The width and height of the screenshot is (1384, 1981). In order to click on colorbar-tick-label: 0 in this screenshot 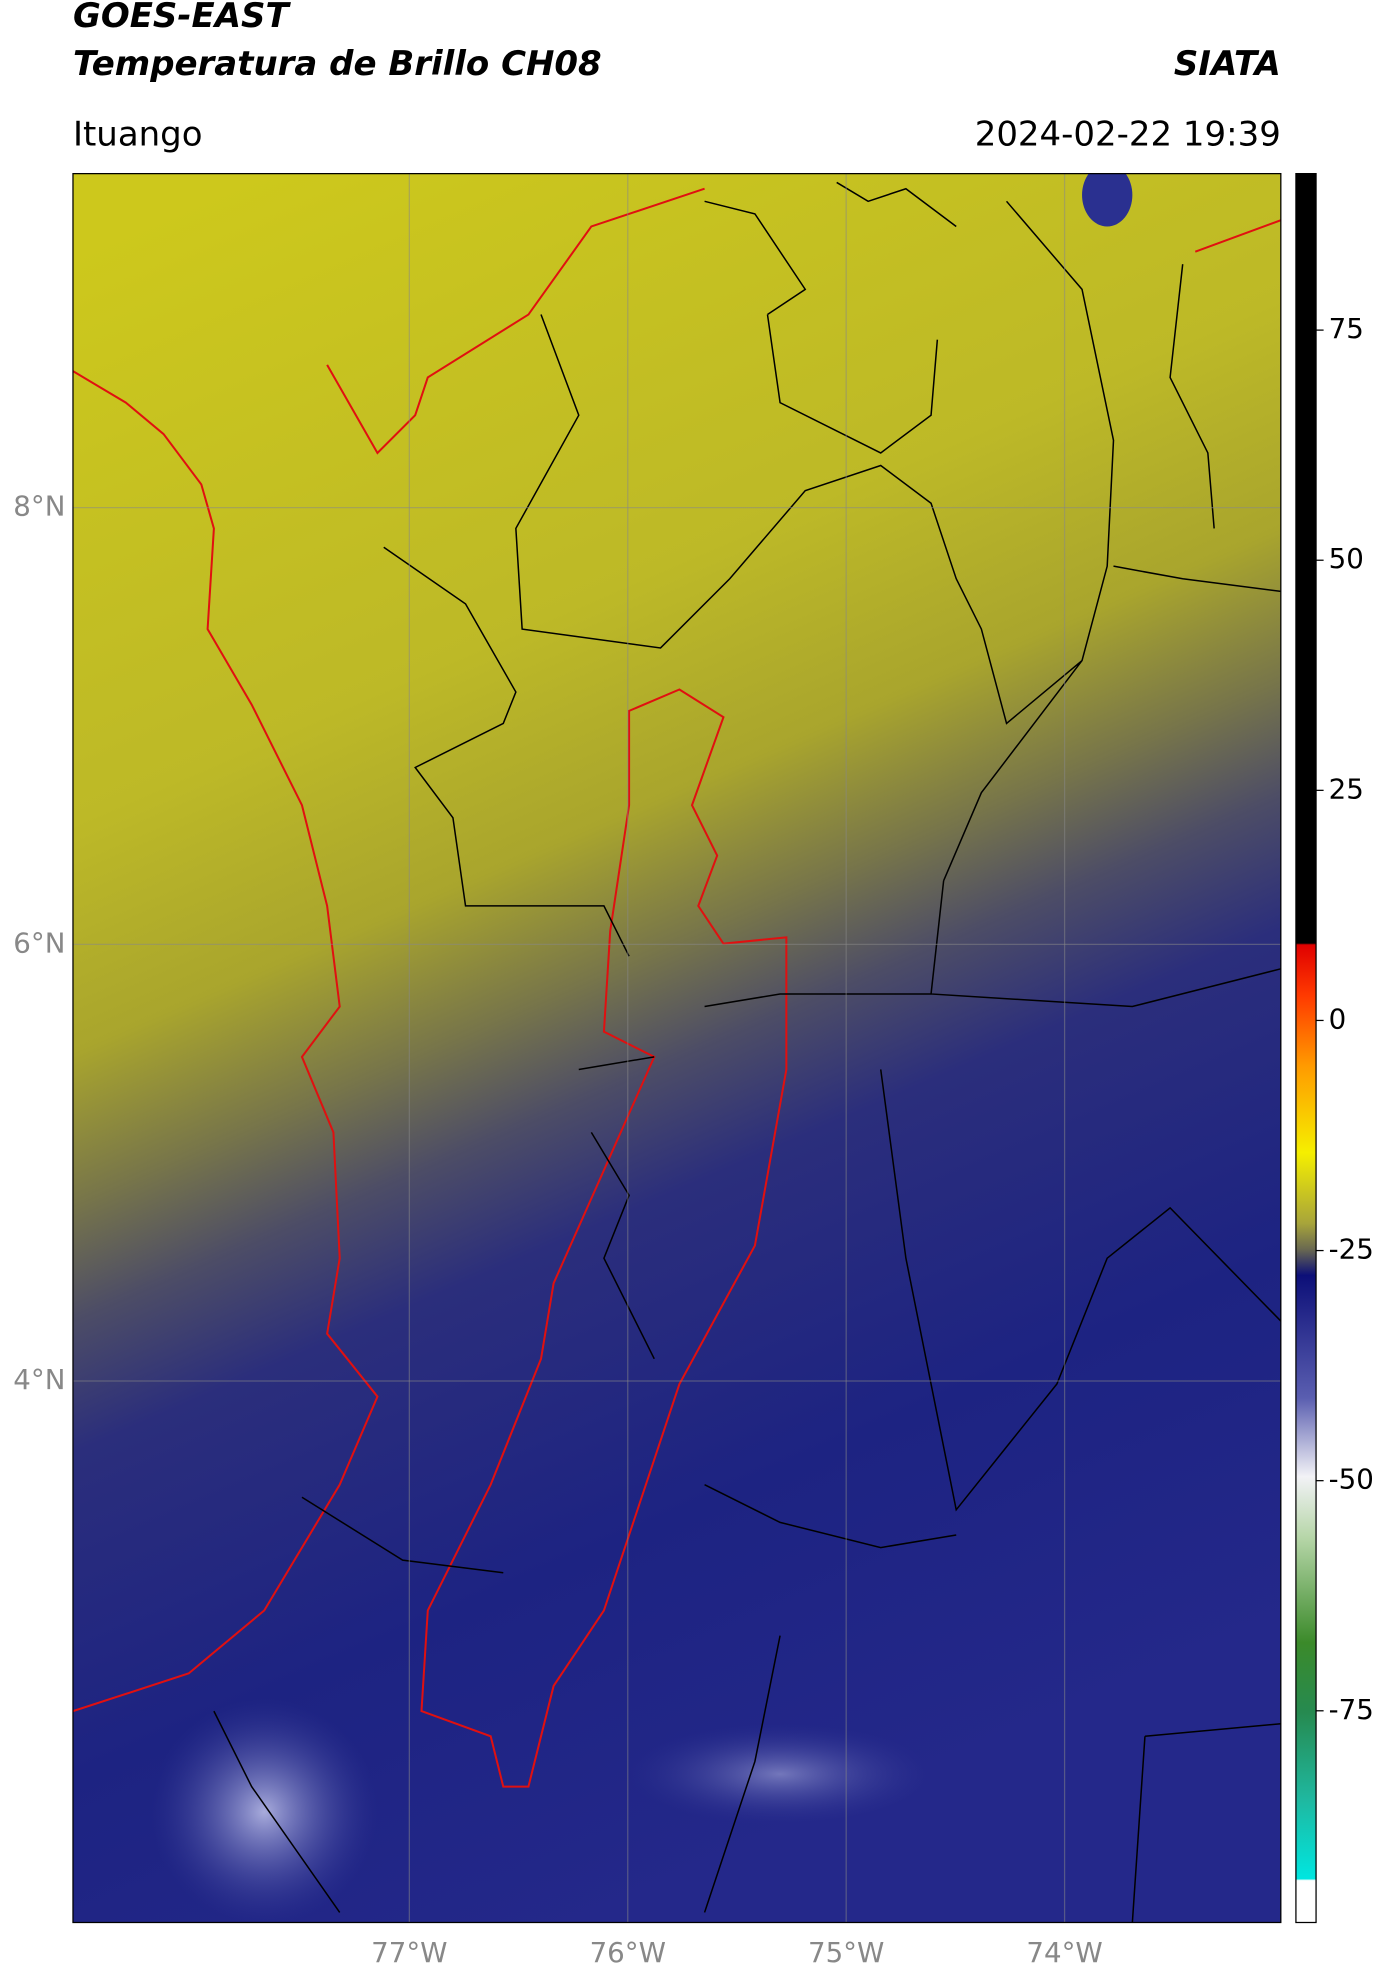, I will do `click(1338, 1018)`.